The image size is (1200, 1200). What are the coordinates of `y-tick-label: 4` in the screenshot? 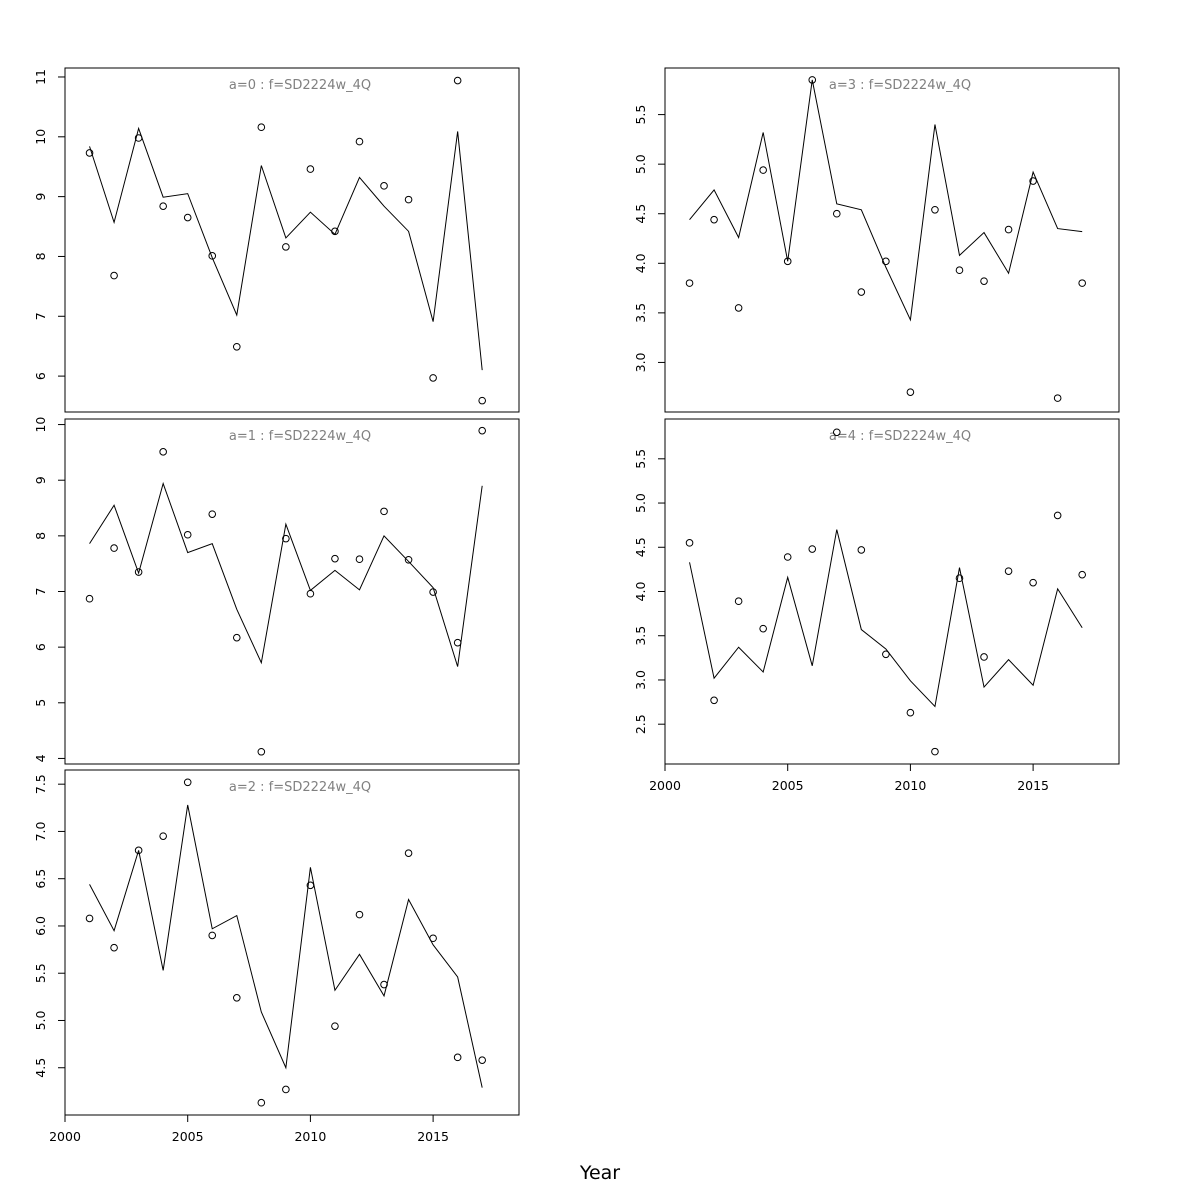 It's located at (40, 758).